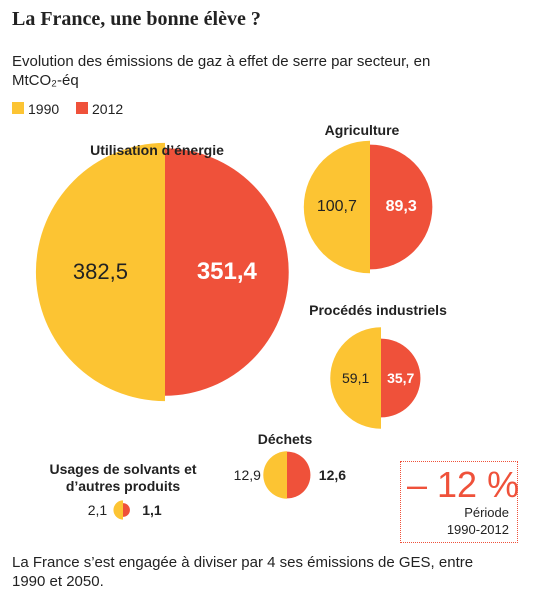  I want to click on annotation-box: – 12 % Période 1990-2012, so click(460, 502).